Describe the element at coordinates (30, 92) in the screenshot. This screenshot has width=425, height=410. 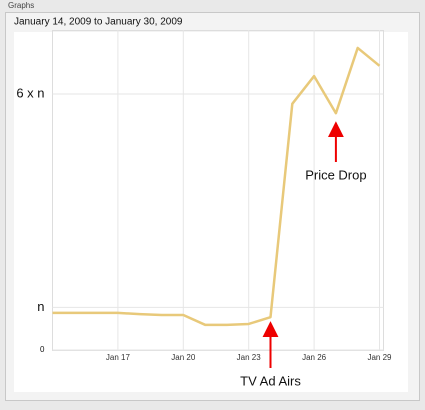
I see `y-tick-label: 6 x n` at that location.